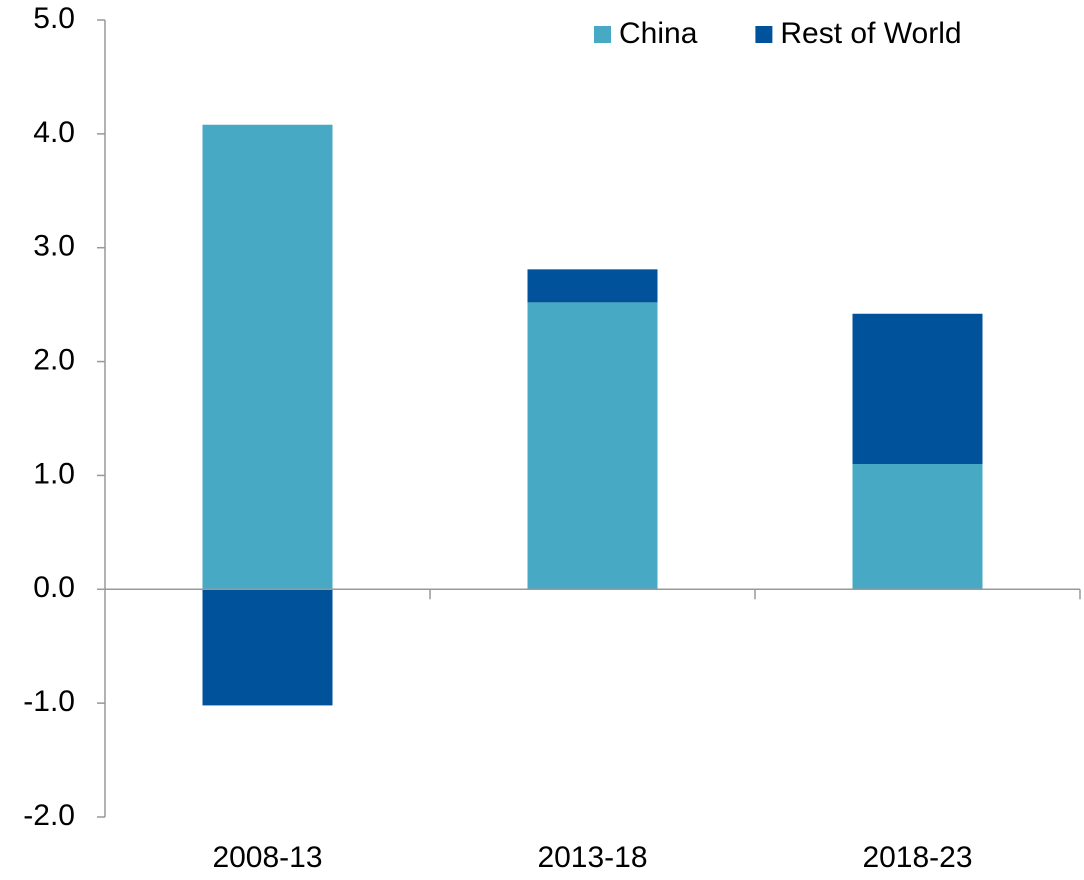  Describe the element at coordinates (54, 473) in the screenshot. I see `y-tick-label: 1.0` at that location.